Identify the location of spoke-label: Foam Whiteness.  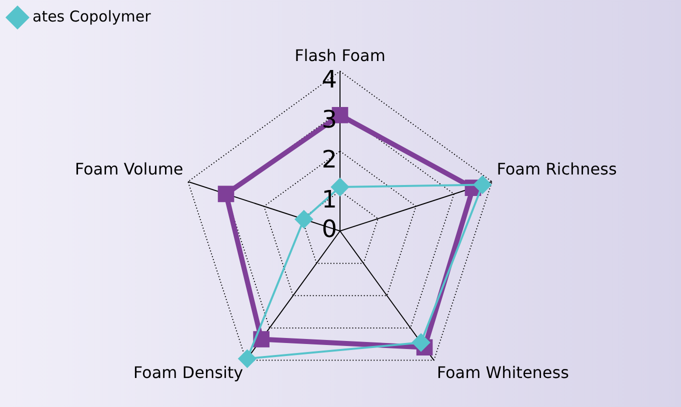
(502, 372).